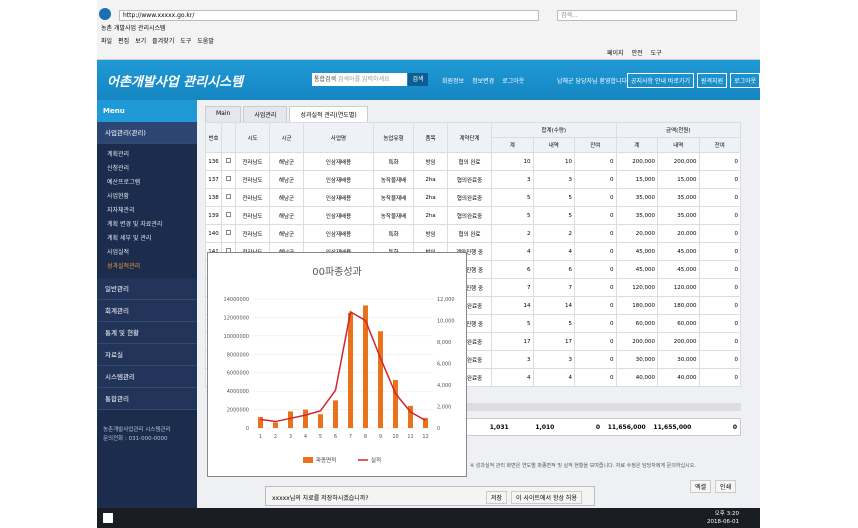 The width and height of the screenshot is (858, 528). What do you see at coordinates (393, 197) in the screenshot?
I see `cell: 농작물재배` at bounding box center [393, 197].